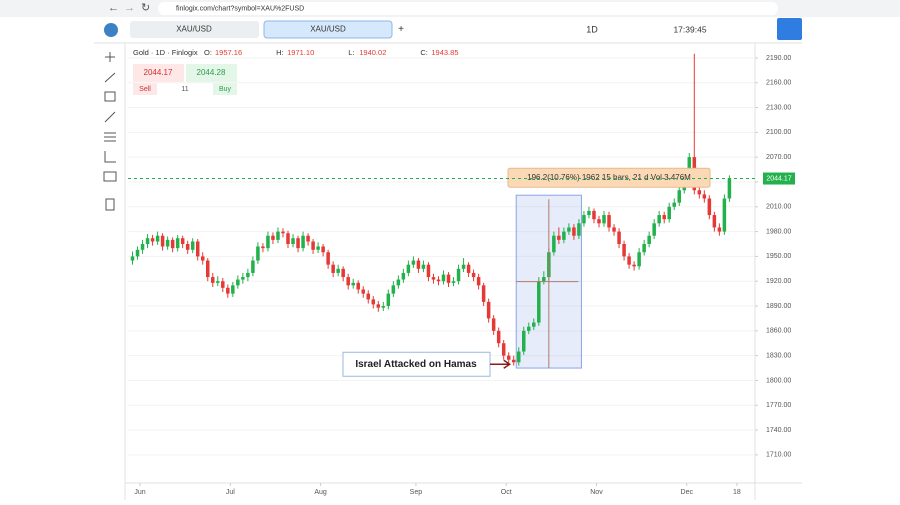 Image resolution: width=900 pixels, height=505 pixels. I want to click on spread: 11, so click(184, 89).